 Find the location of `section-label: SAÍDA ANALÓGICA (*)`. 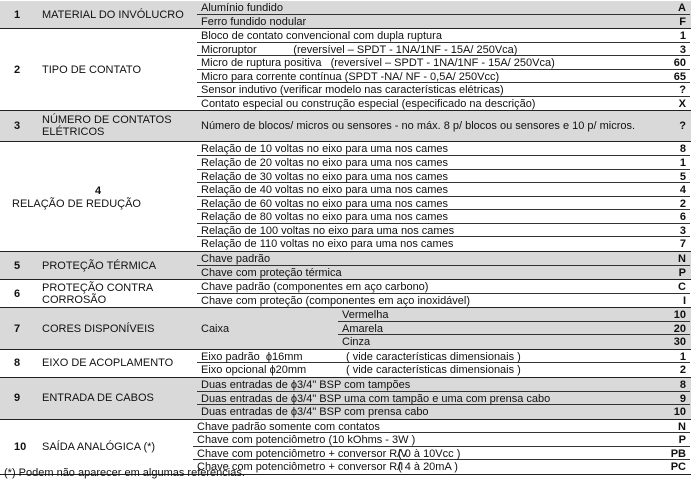

section-label: SAÍDA ANALÓGICA (*) is located at coordinates (99, 446).